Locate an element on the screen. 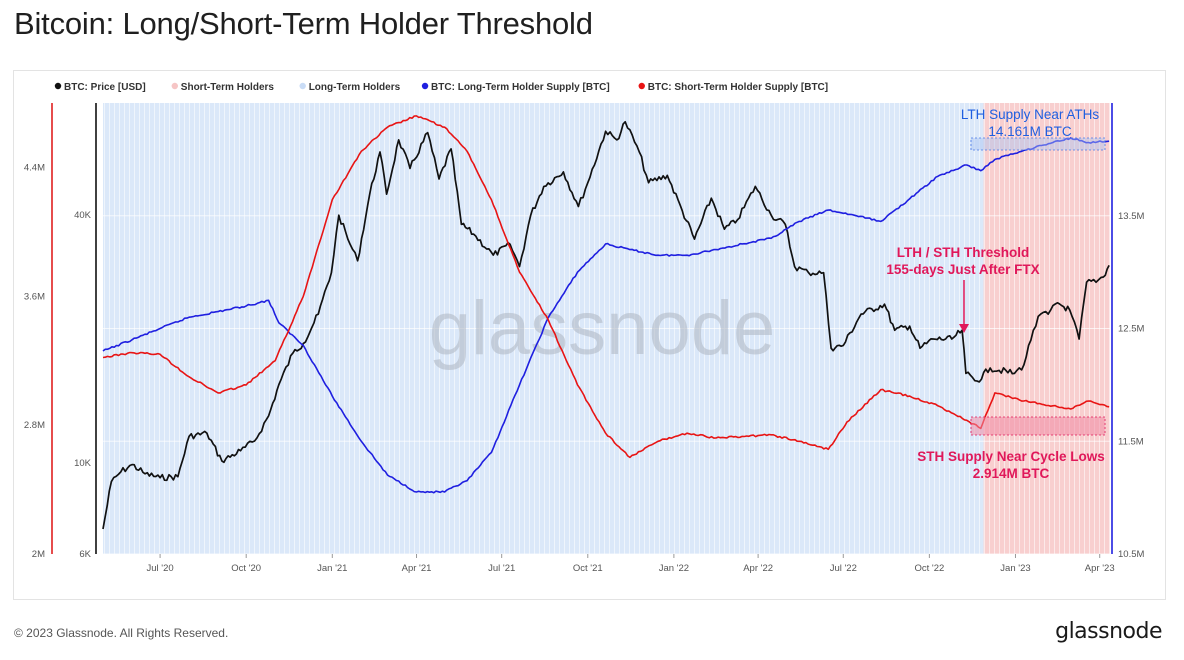  sth-annotation-line2: 2.914M BTC is located at coordinates (1011, 473).